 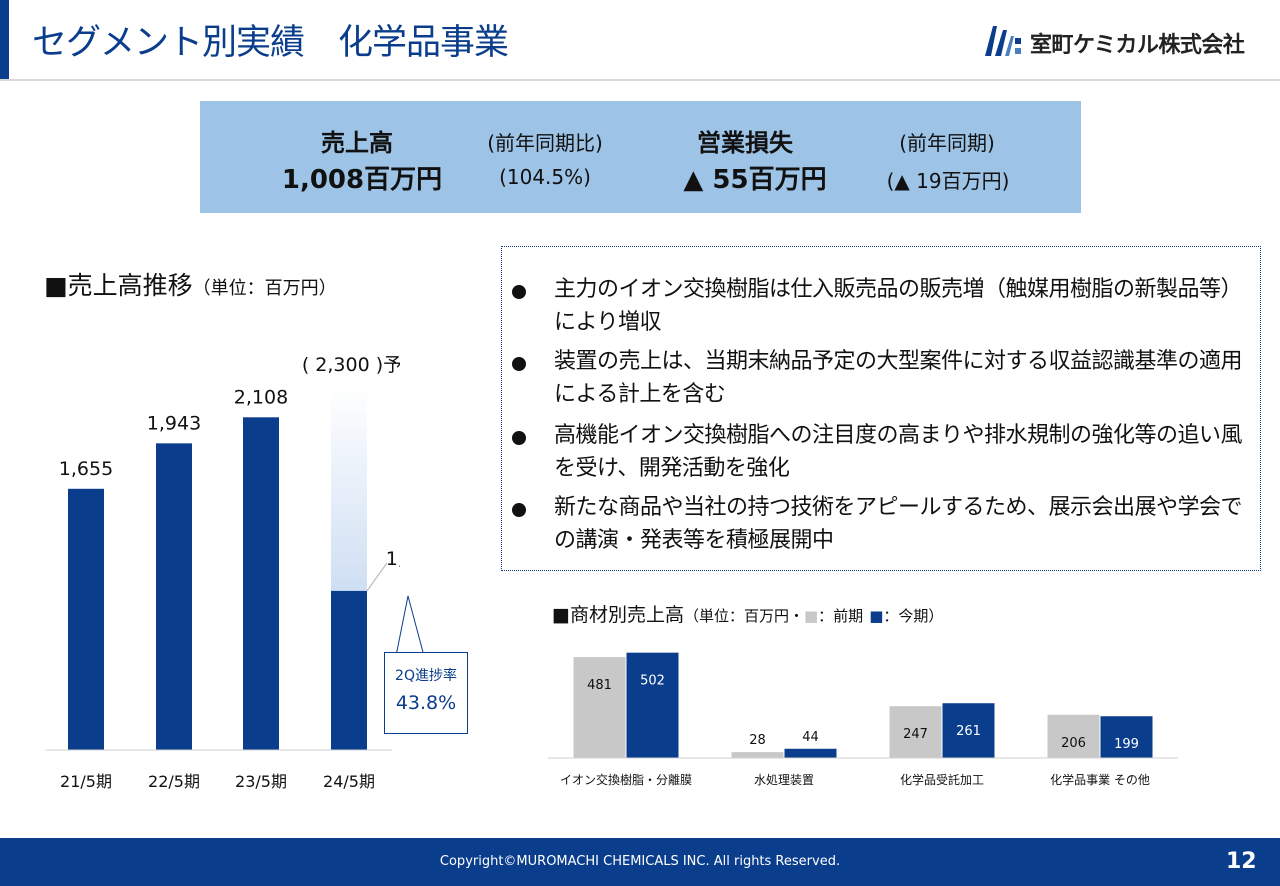 What do you see at coordinates (743, 616) in the screenshot?
I see `product-sales-unit: （単位：百万円・` at bounding box center [743, 616].